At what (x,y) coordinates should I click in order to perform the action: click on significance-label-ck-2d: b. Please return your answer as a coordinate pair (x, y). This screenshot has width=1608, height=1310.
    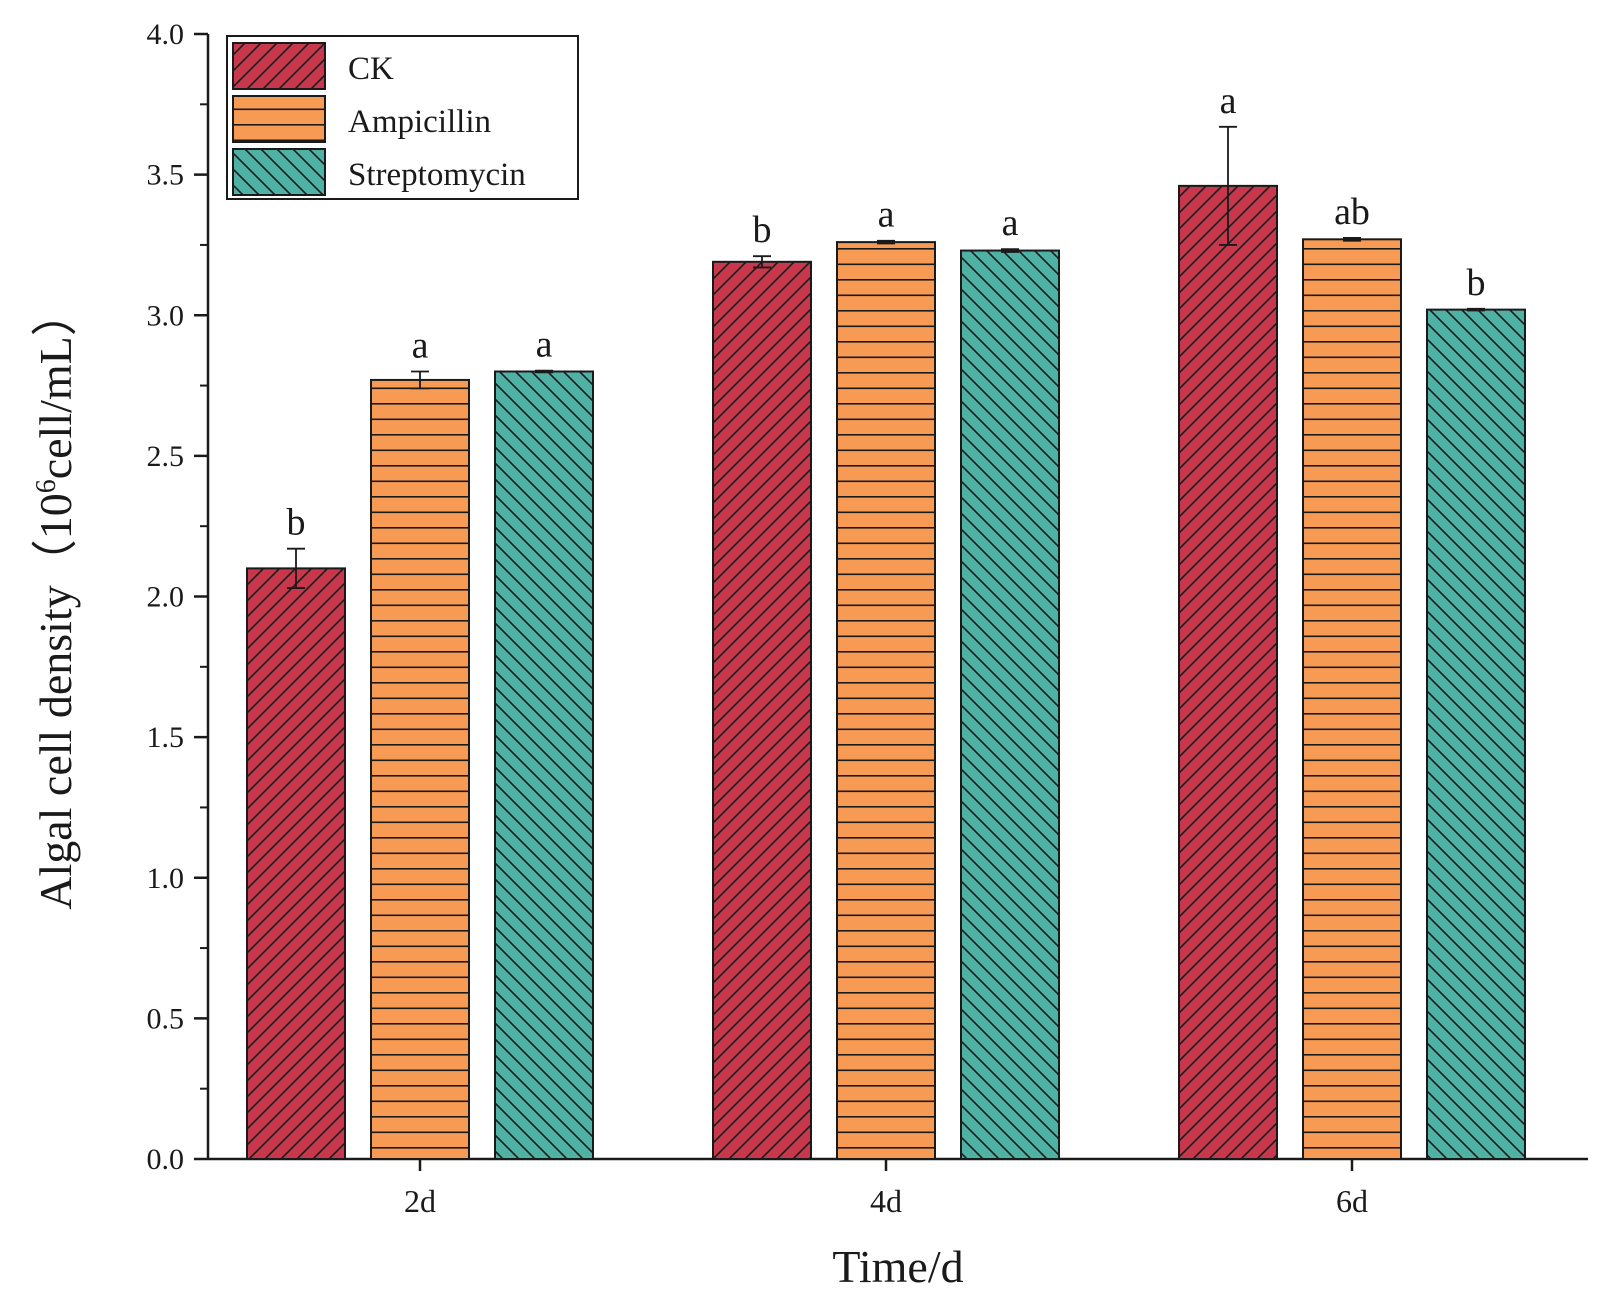
    Looking at the image, I should click on (296, 523).